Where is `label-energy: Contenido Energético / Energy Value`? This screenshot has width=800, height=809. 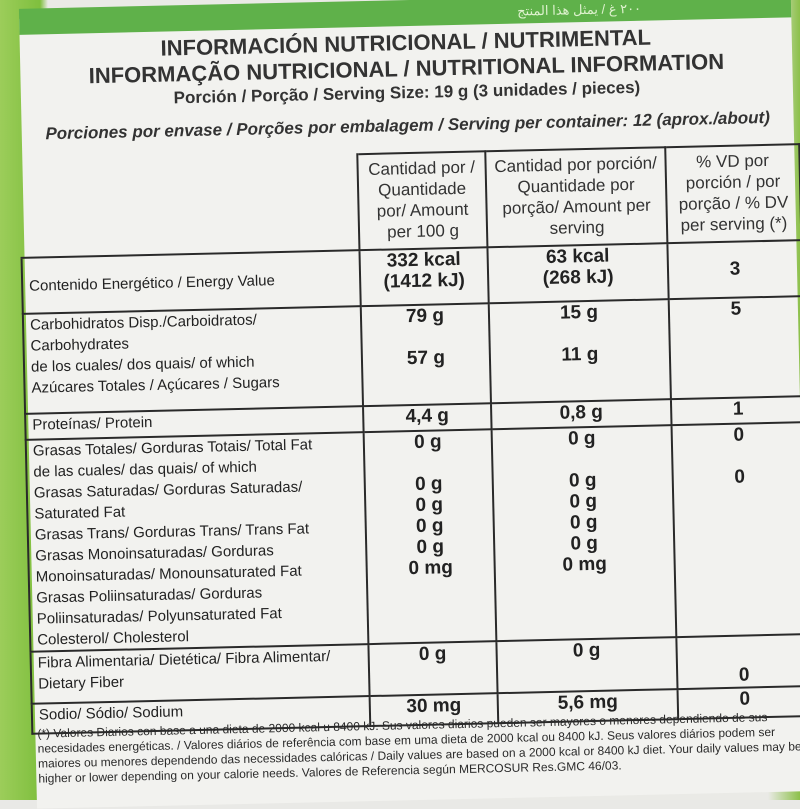
label-energy: Contenido Energético / Energy Value is located at coordinates (191, 282).